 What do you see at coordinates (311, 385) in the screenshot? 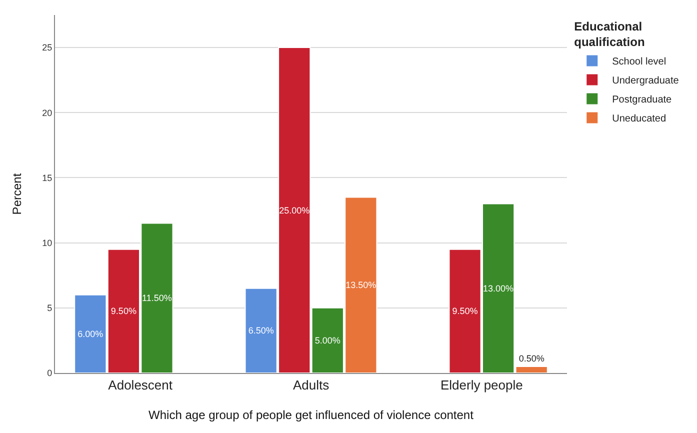
I see `x-tick-label: Adults` at bounding box center [311, 385].